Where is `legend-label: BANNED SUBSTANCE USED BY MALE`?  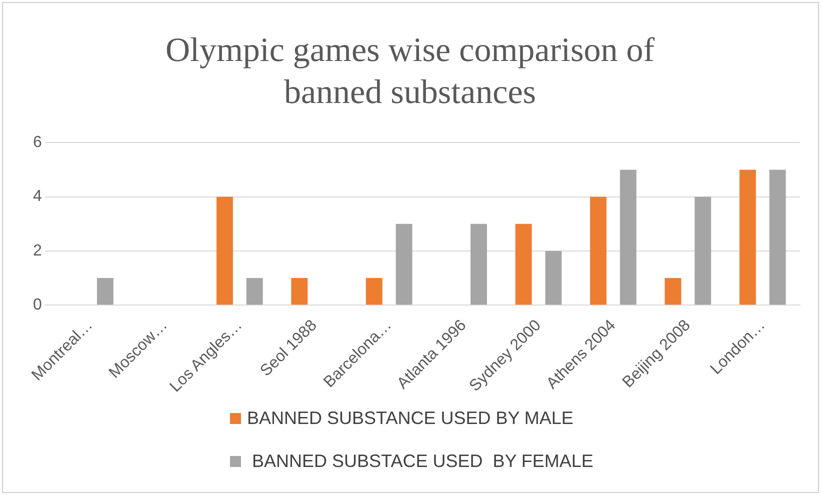 legend-label: BANNED SUBSTANCE USED BY MALE is located at coordinates (410, 418).